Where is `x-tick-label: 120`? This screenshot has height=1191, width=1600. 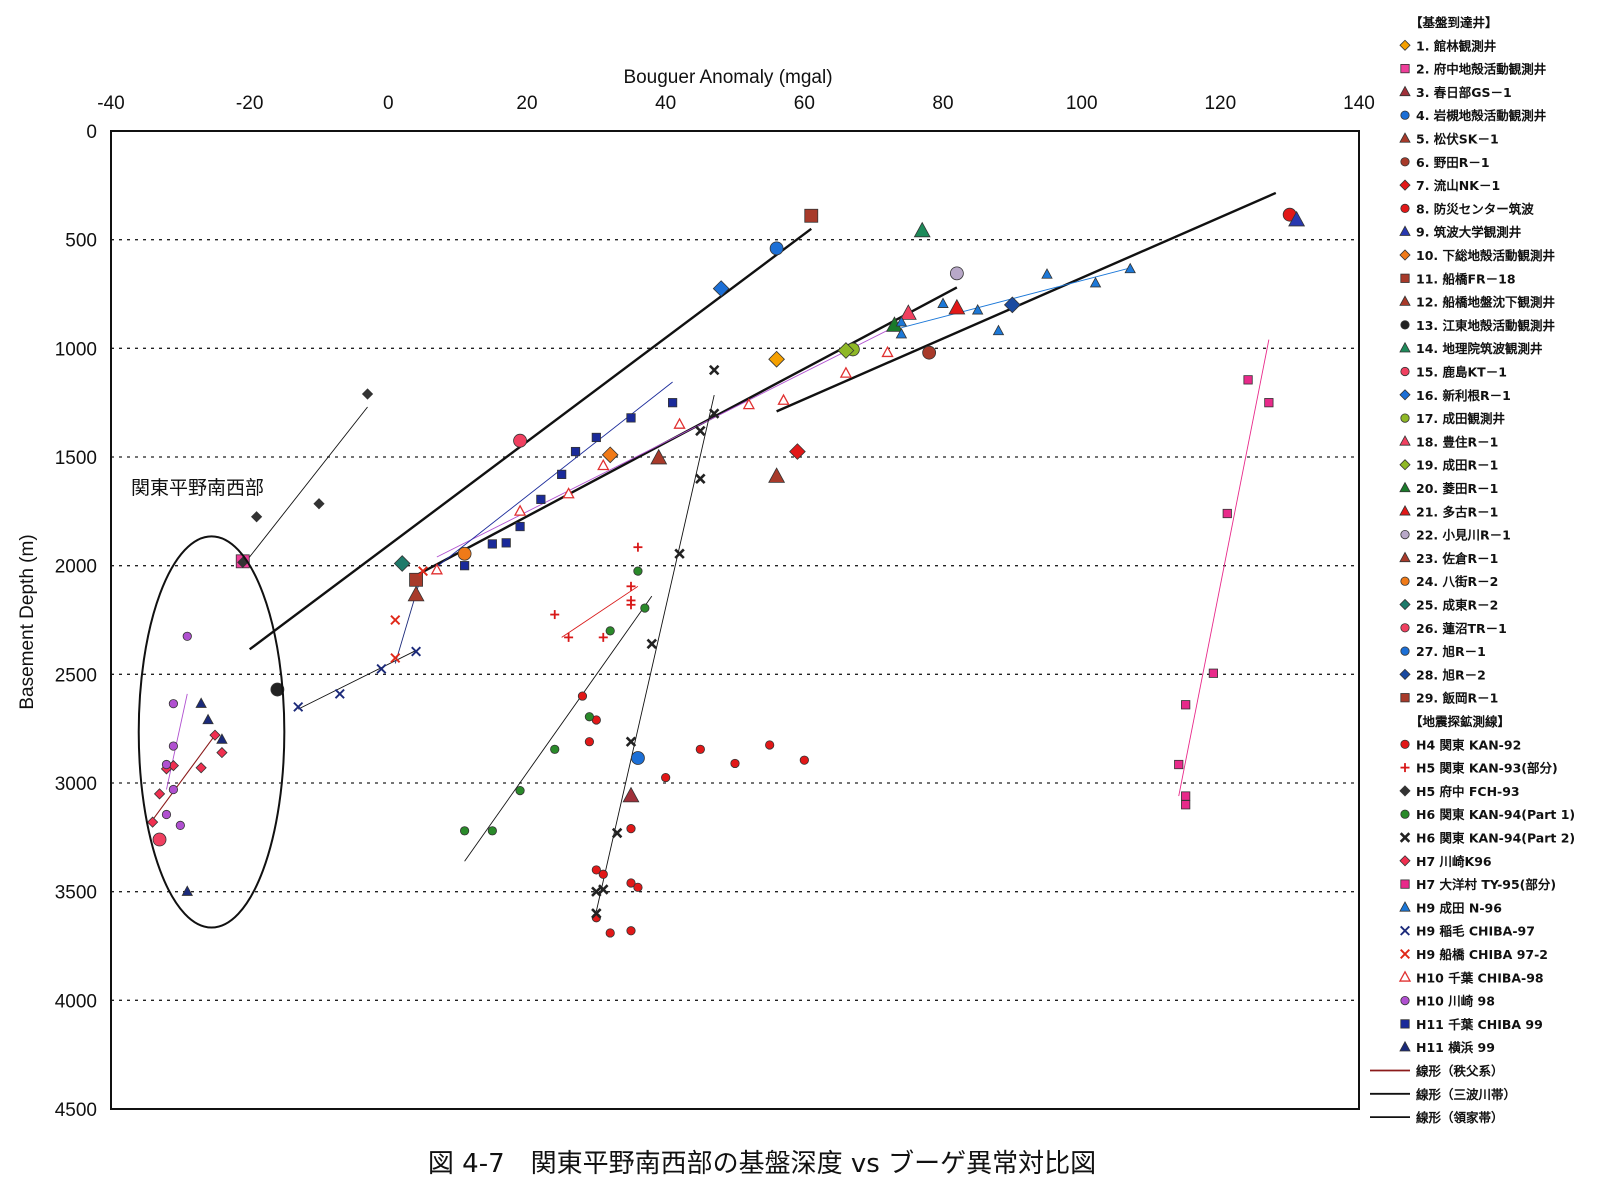
x-tick-label: 120 is located at coordinates (1220, 103).